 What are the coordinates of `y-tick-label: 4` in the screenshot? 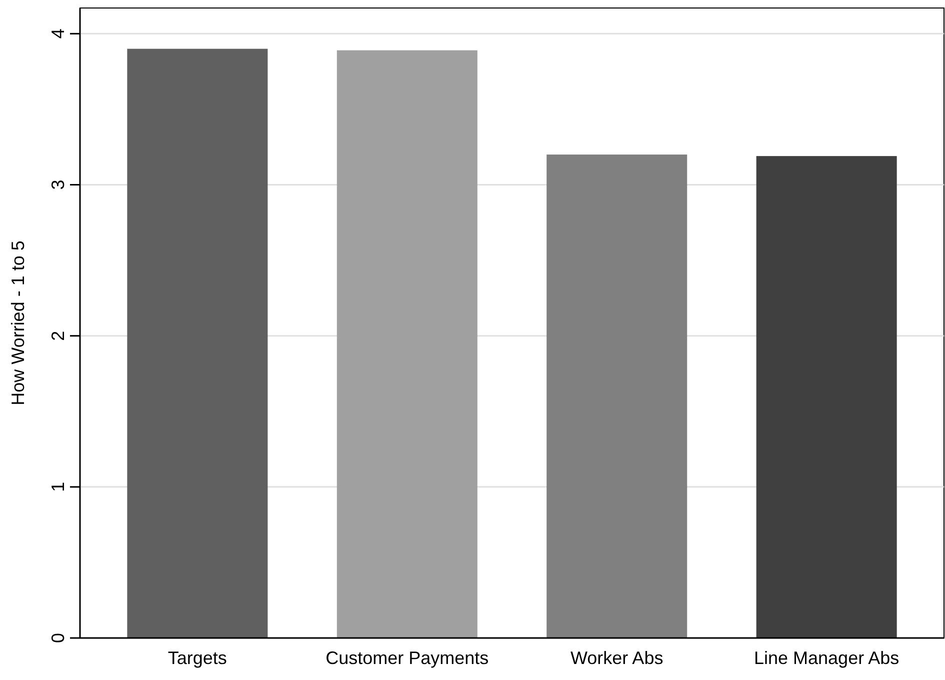 It's located at (58, 33).